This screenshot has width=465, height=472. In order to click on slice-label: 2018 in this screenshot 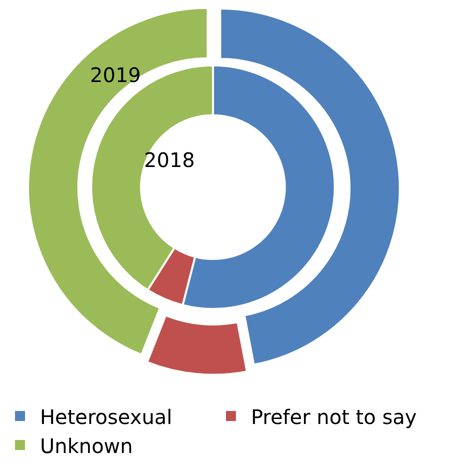, I will do `click(169, 160)`.